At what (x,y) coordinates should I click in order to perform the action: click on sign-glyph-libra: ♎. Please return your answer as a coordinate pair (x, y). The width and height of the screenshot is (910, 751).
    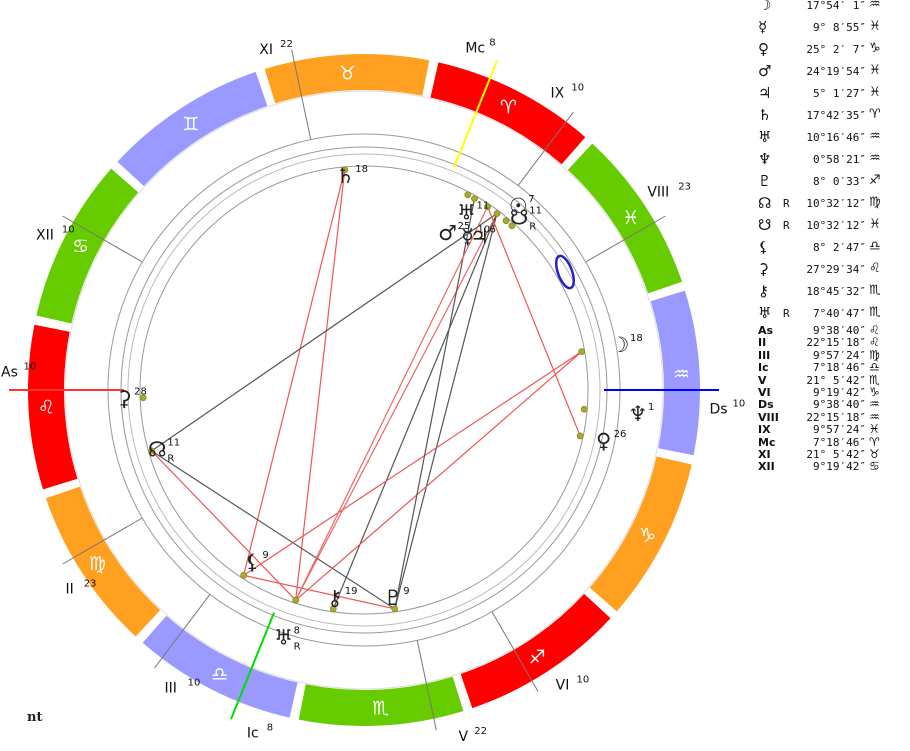
    Looking at the image, I should click on (219, 674).